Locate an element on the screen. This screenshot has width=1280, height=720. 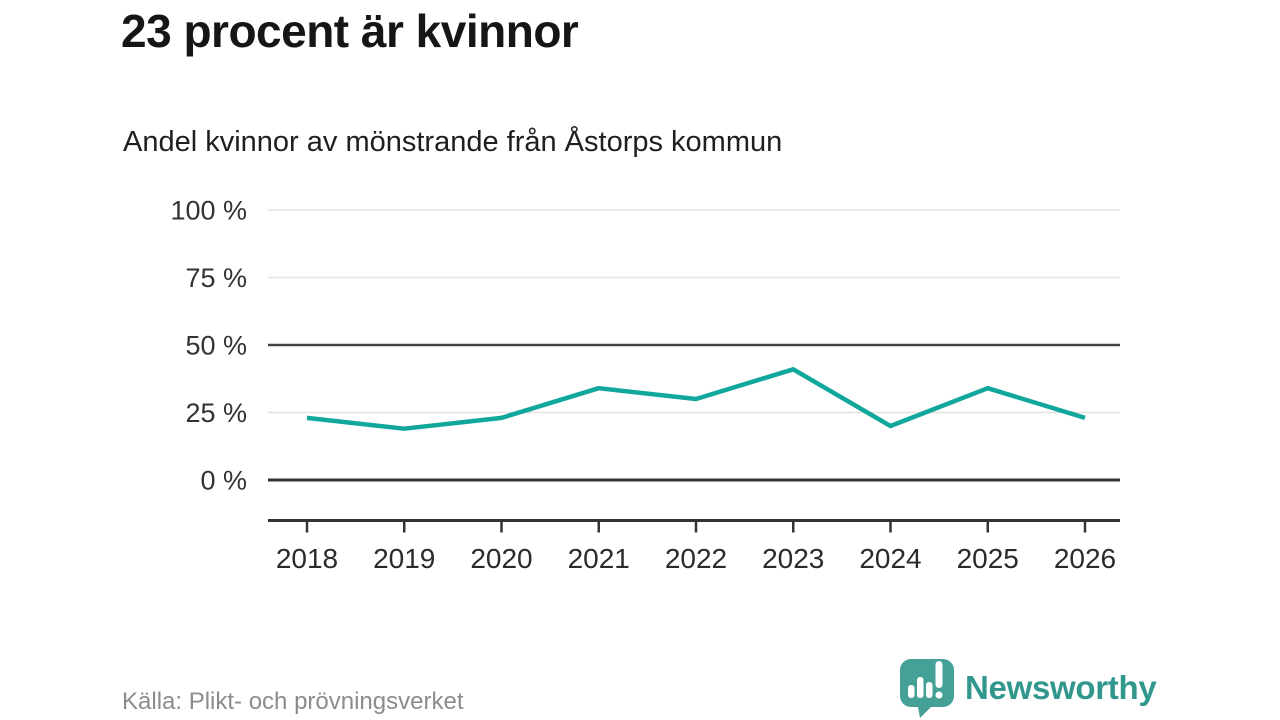
y-tick-label: 0 % is located at coordinates (223, 481).